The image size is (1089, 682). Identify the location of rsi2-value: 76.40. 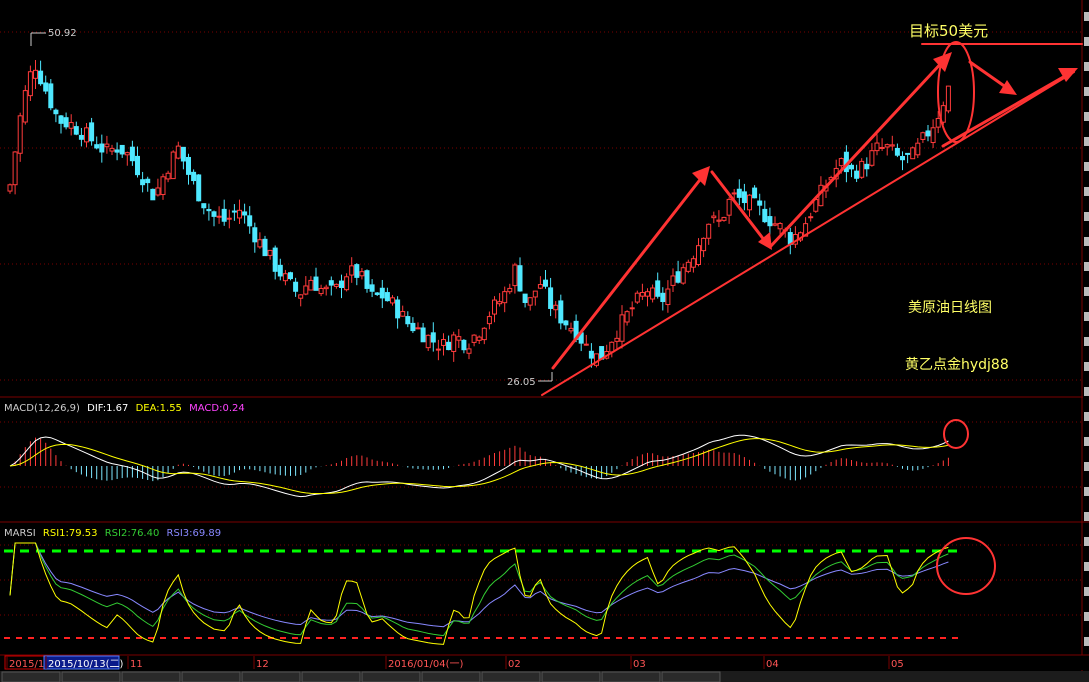
(145, 533).